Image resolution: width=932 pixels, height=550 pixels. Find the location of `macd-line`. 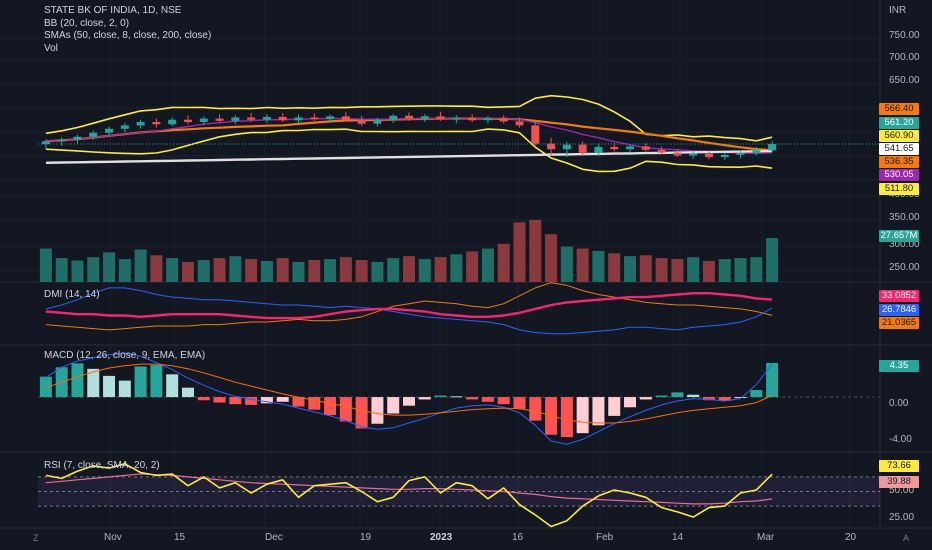

macd-line is located at coordinates (409, 398).